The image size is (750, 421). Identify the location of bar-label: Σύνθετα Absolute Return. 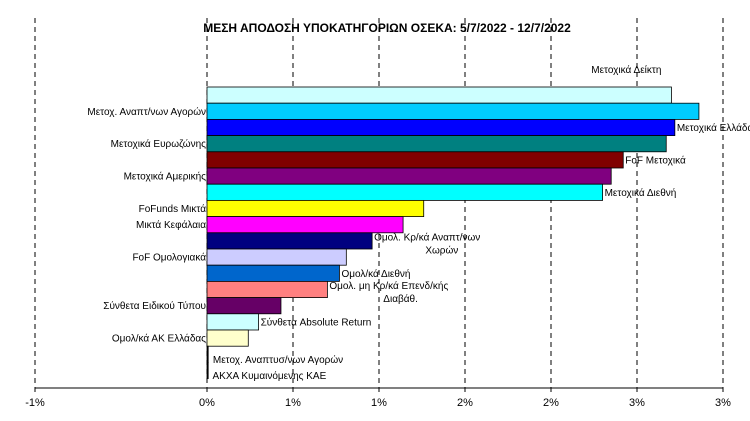
(316, 322).